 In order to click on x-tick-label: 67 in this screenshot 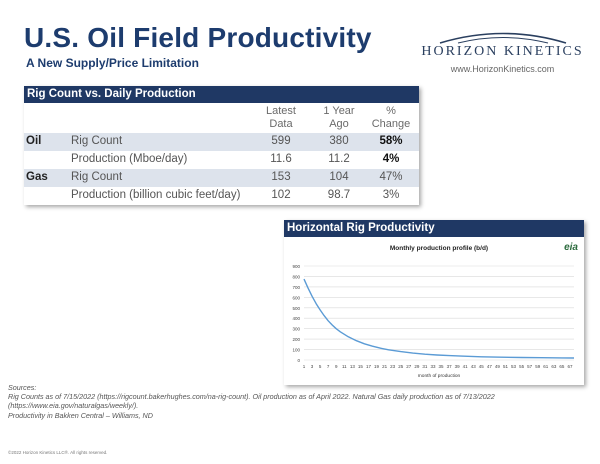, I will do `click(570, 366)`.